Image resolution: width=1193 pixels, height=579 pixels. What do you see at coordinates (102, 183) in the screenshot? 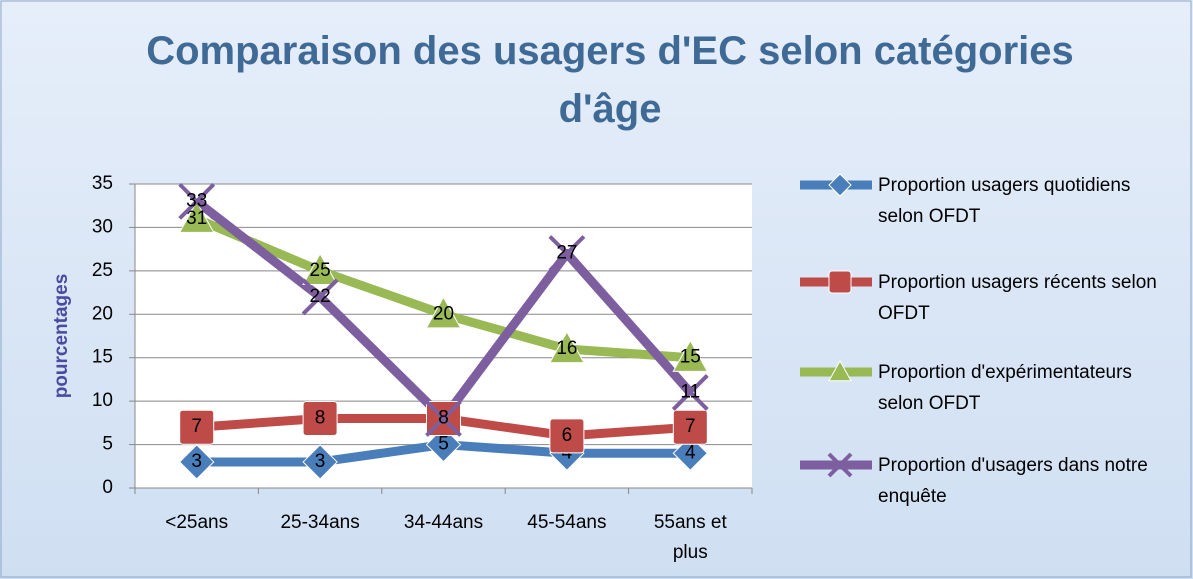
I see `y-tick-label: 35` at bounding box center [102, 183].